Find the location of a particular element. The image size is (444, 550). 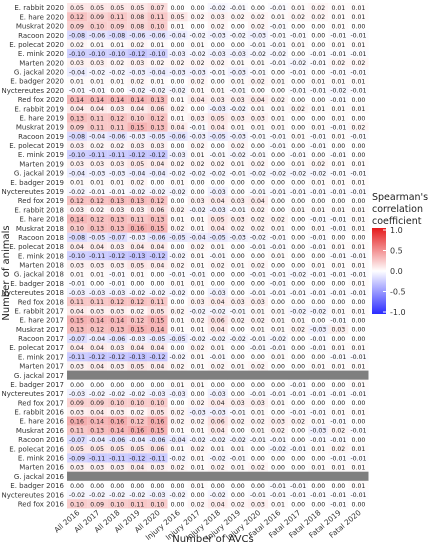

y-tick-label: G. jackal 2019 is located at coordinates (39, 174).